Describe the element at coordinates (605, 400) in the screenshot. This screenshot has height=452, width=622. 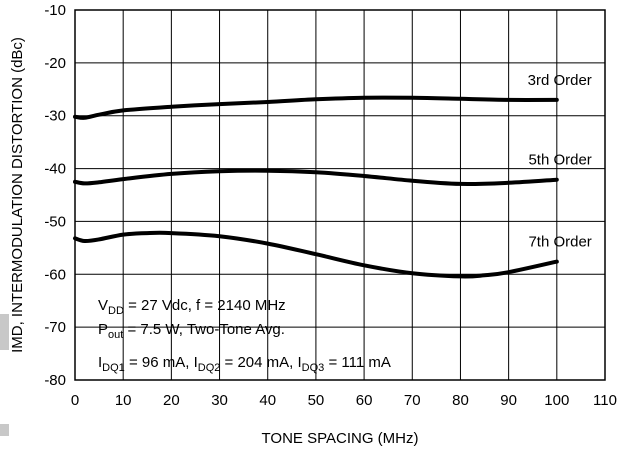
I see `x-tick-label: 110` at that location.